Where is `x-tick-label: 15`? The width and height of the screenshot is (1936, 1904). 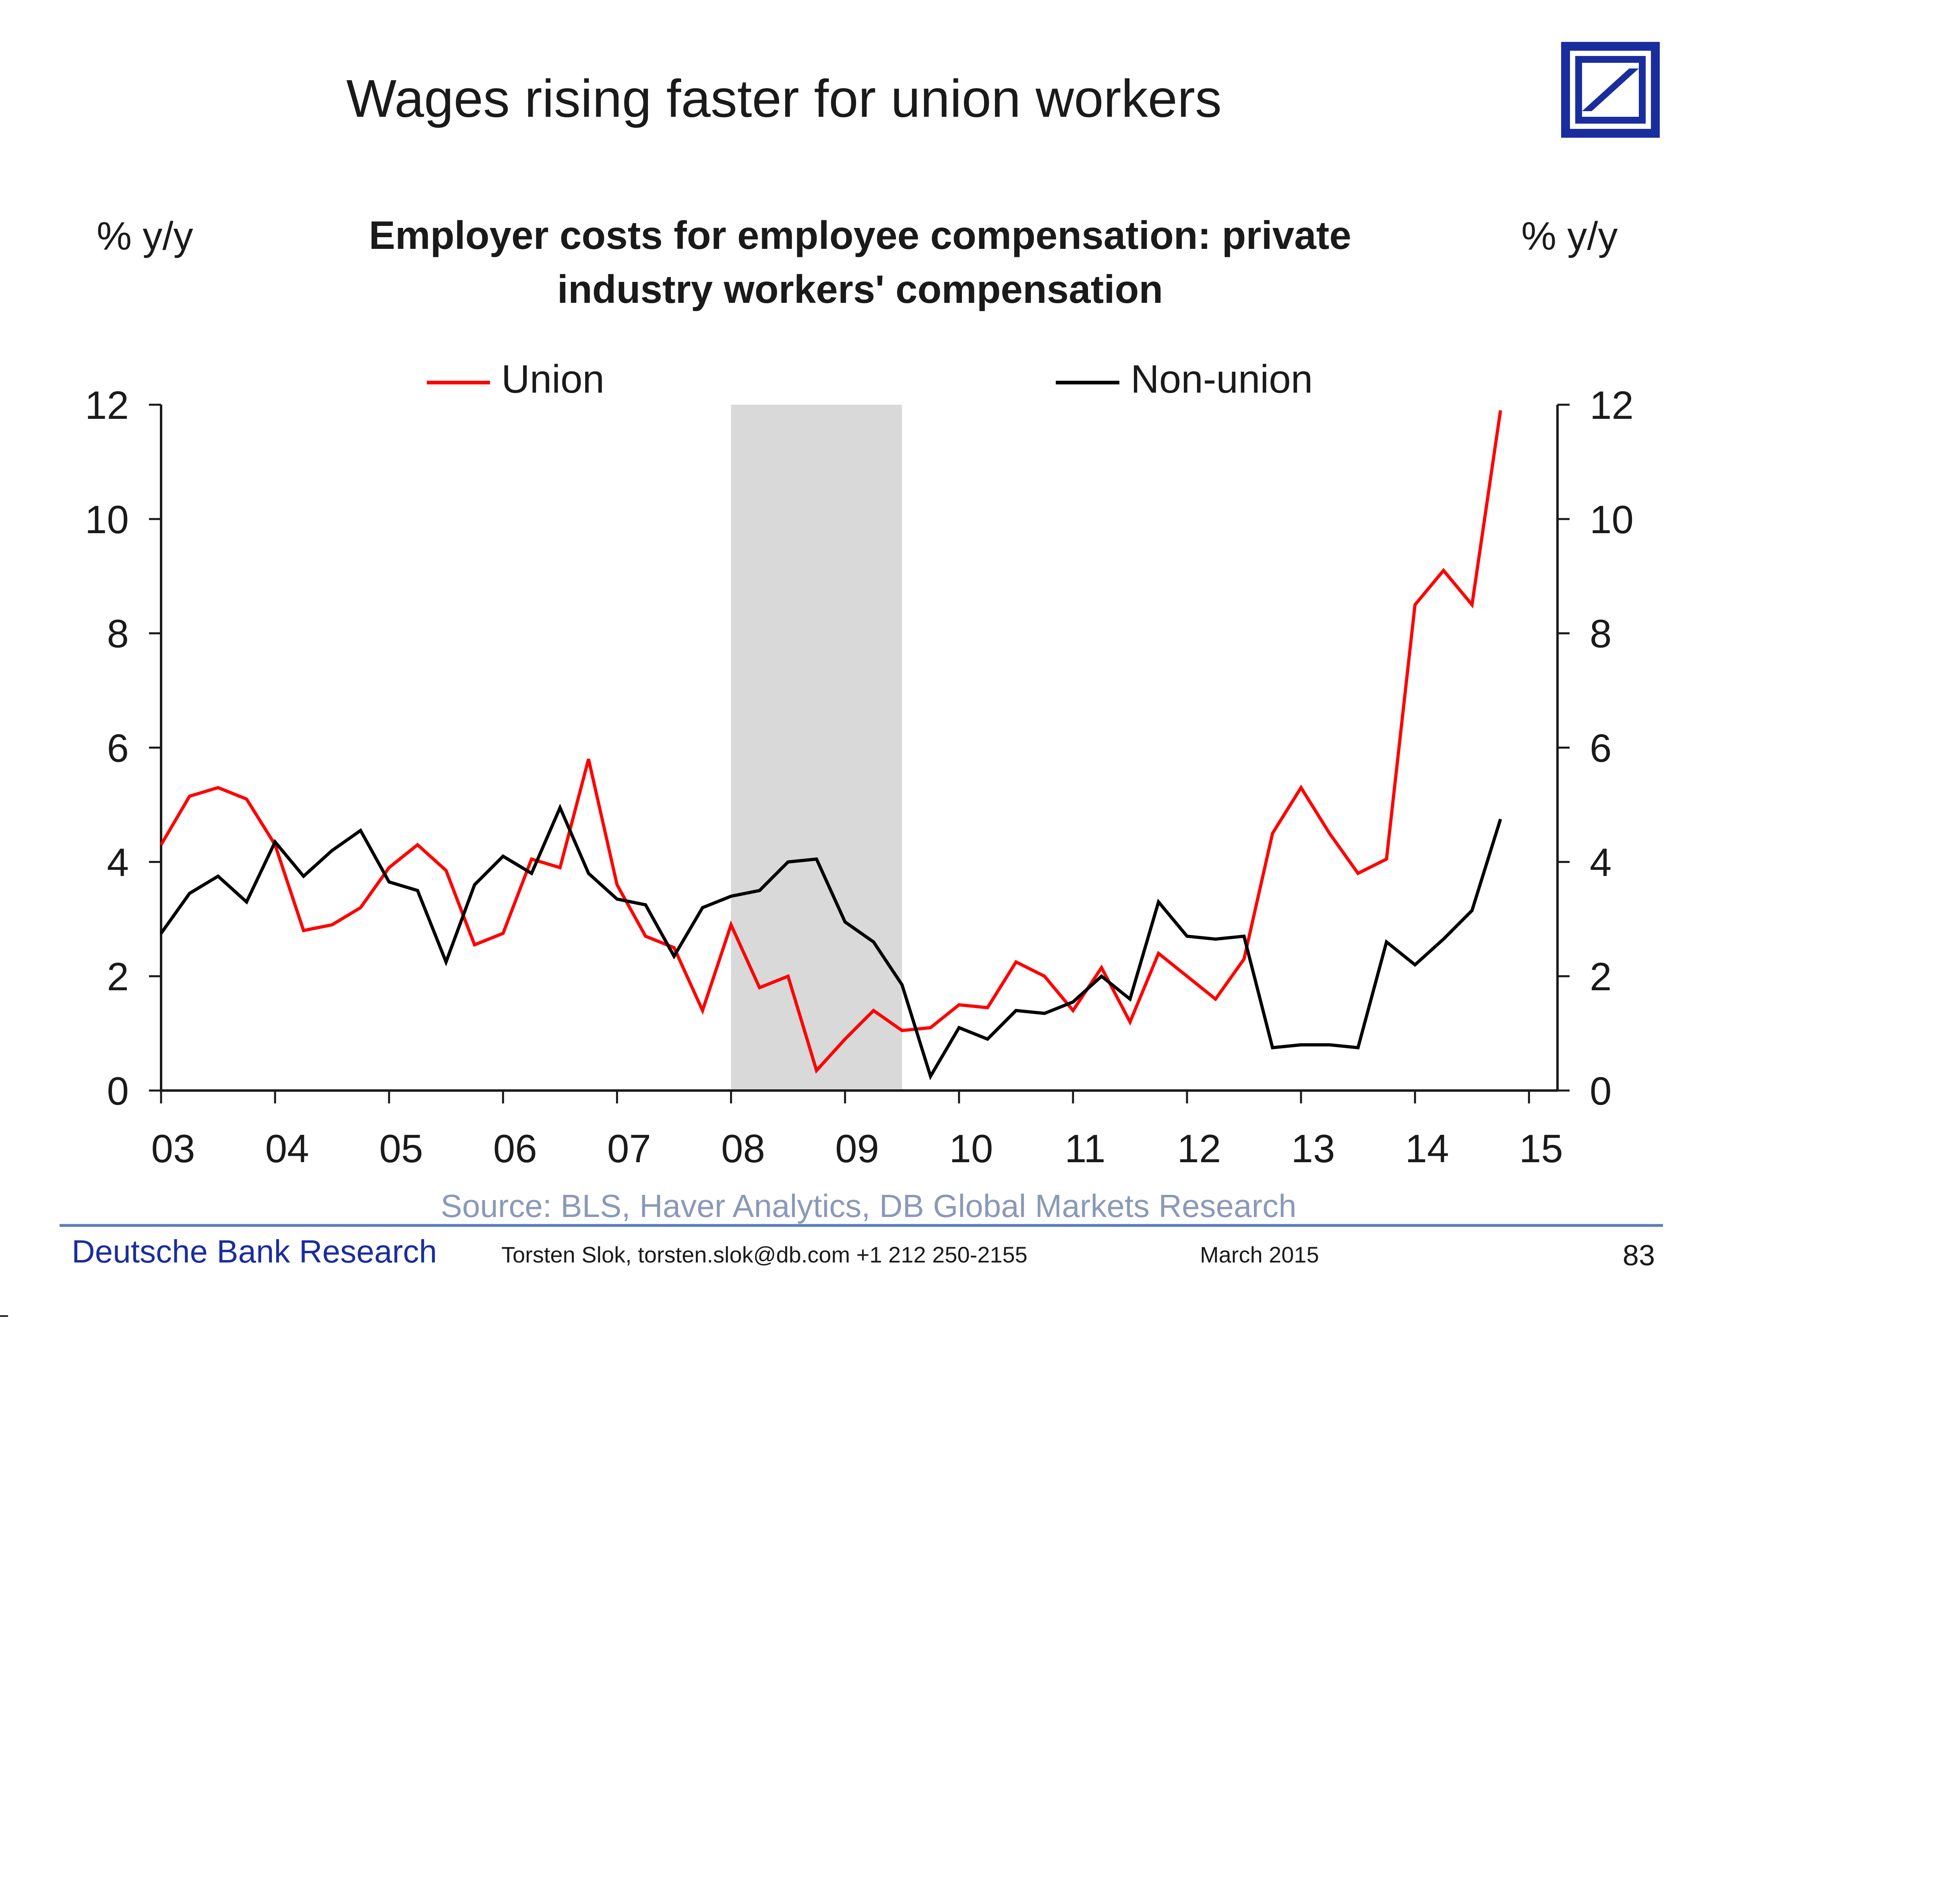 x-tick-label: 15 is located at coordinates (1541, 1148).